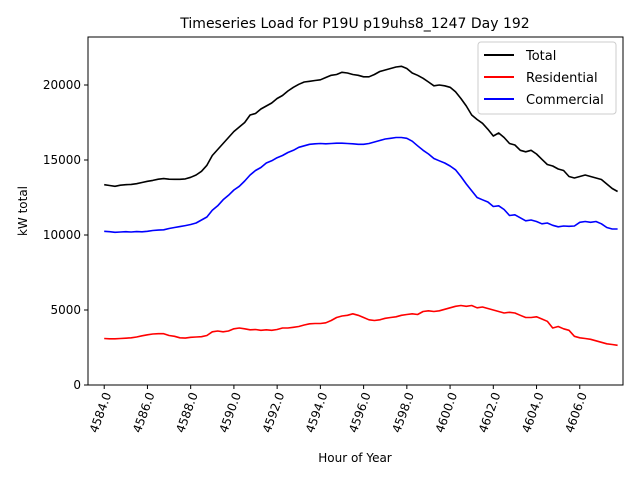  Describe the element at coordinates (65, 310) in the screenshot. I see `y-tick-label: 5000` at that location.